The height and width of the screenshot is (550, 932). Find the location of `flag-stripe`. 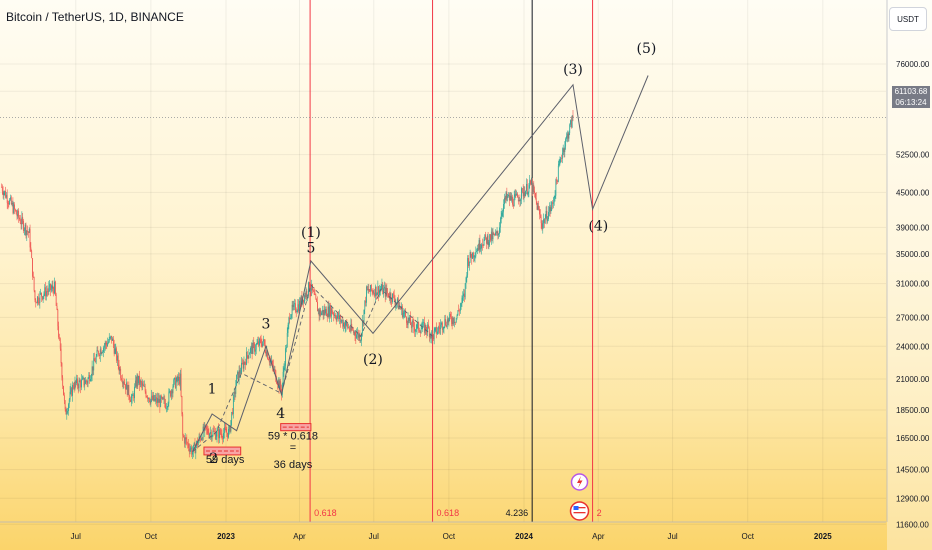

flag-stripe is located at coordinates (579, 515).